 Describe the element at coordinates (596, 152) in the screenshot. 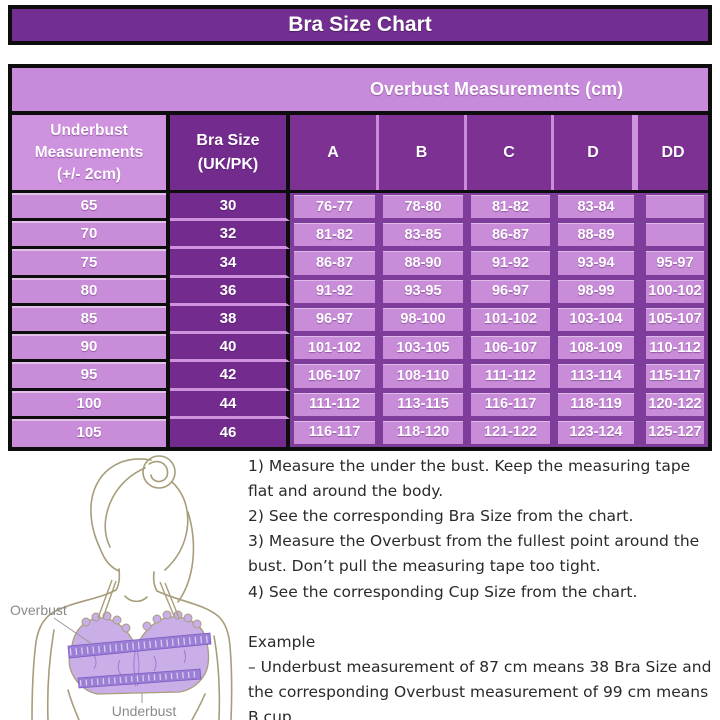

I see `cup-header-d: D` at that location.